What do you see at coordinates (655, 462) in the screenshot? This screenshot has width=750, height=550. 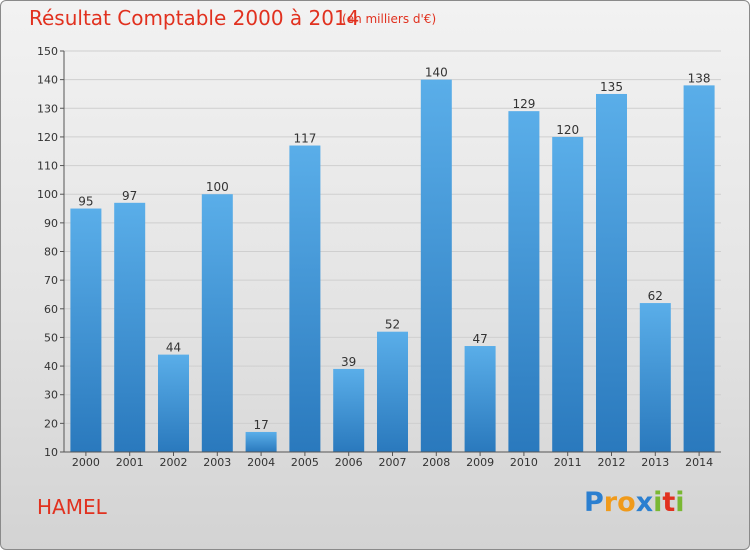 I see `x-tick-label: 2013` at bounding box center [655, 462].